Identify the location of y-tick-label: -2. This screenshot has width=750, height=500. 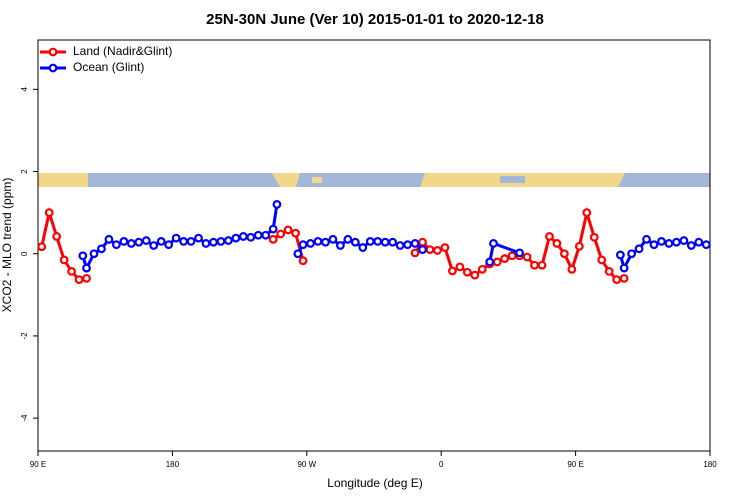
(24, 336).